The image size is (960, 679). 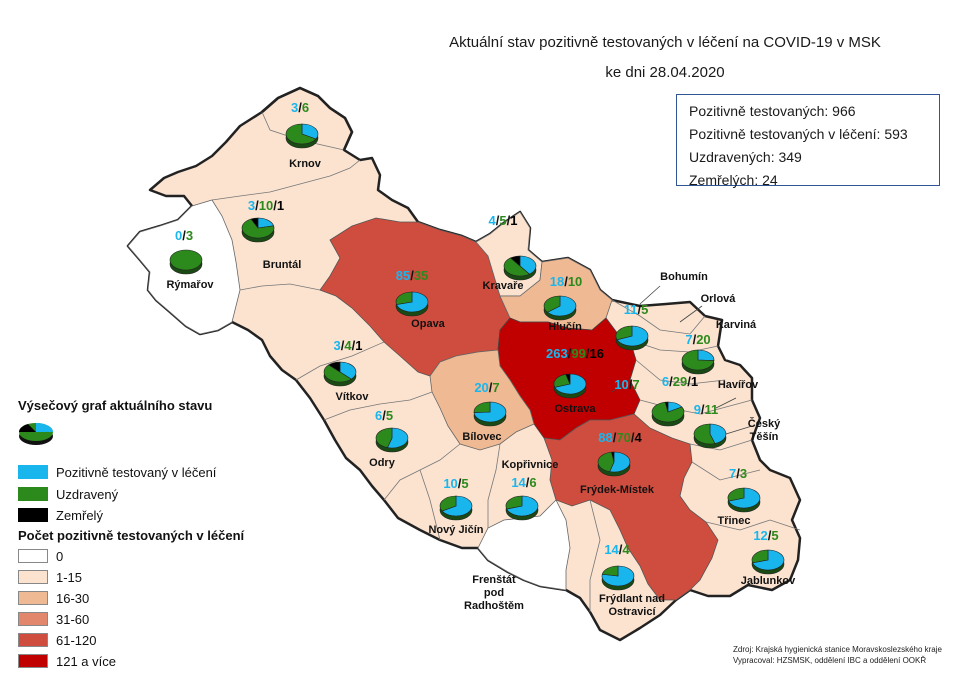 I want to click on district-name: Hlučín, so click(x=565, y=327).